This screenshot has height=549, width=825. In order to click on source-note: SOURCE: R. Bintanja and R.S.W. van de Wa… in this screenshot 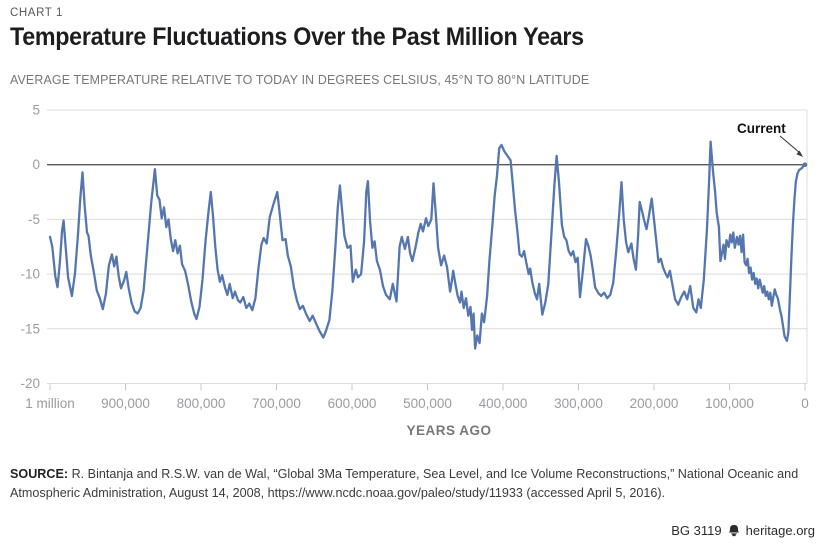, I will do `click(410, 484)`.